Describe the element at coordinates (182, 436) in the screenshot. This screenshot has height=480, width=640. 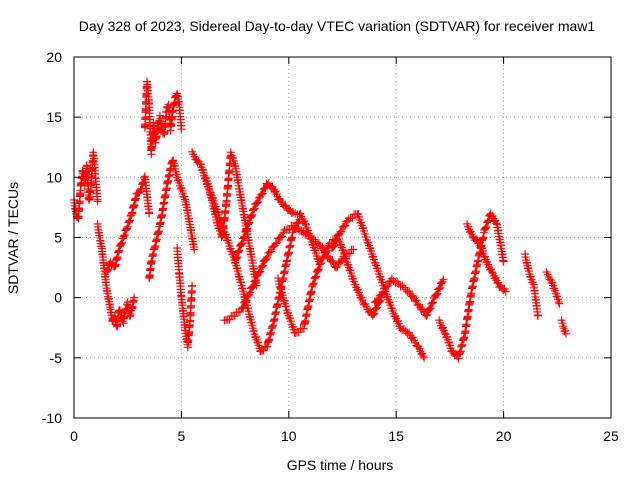
I see `x-tick-label: 5` at that location.